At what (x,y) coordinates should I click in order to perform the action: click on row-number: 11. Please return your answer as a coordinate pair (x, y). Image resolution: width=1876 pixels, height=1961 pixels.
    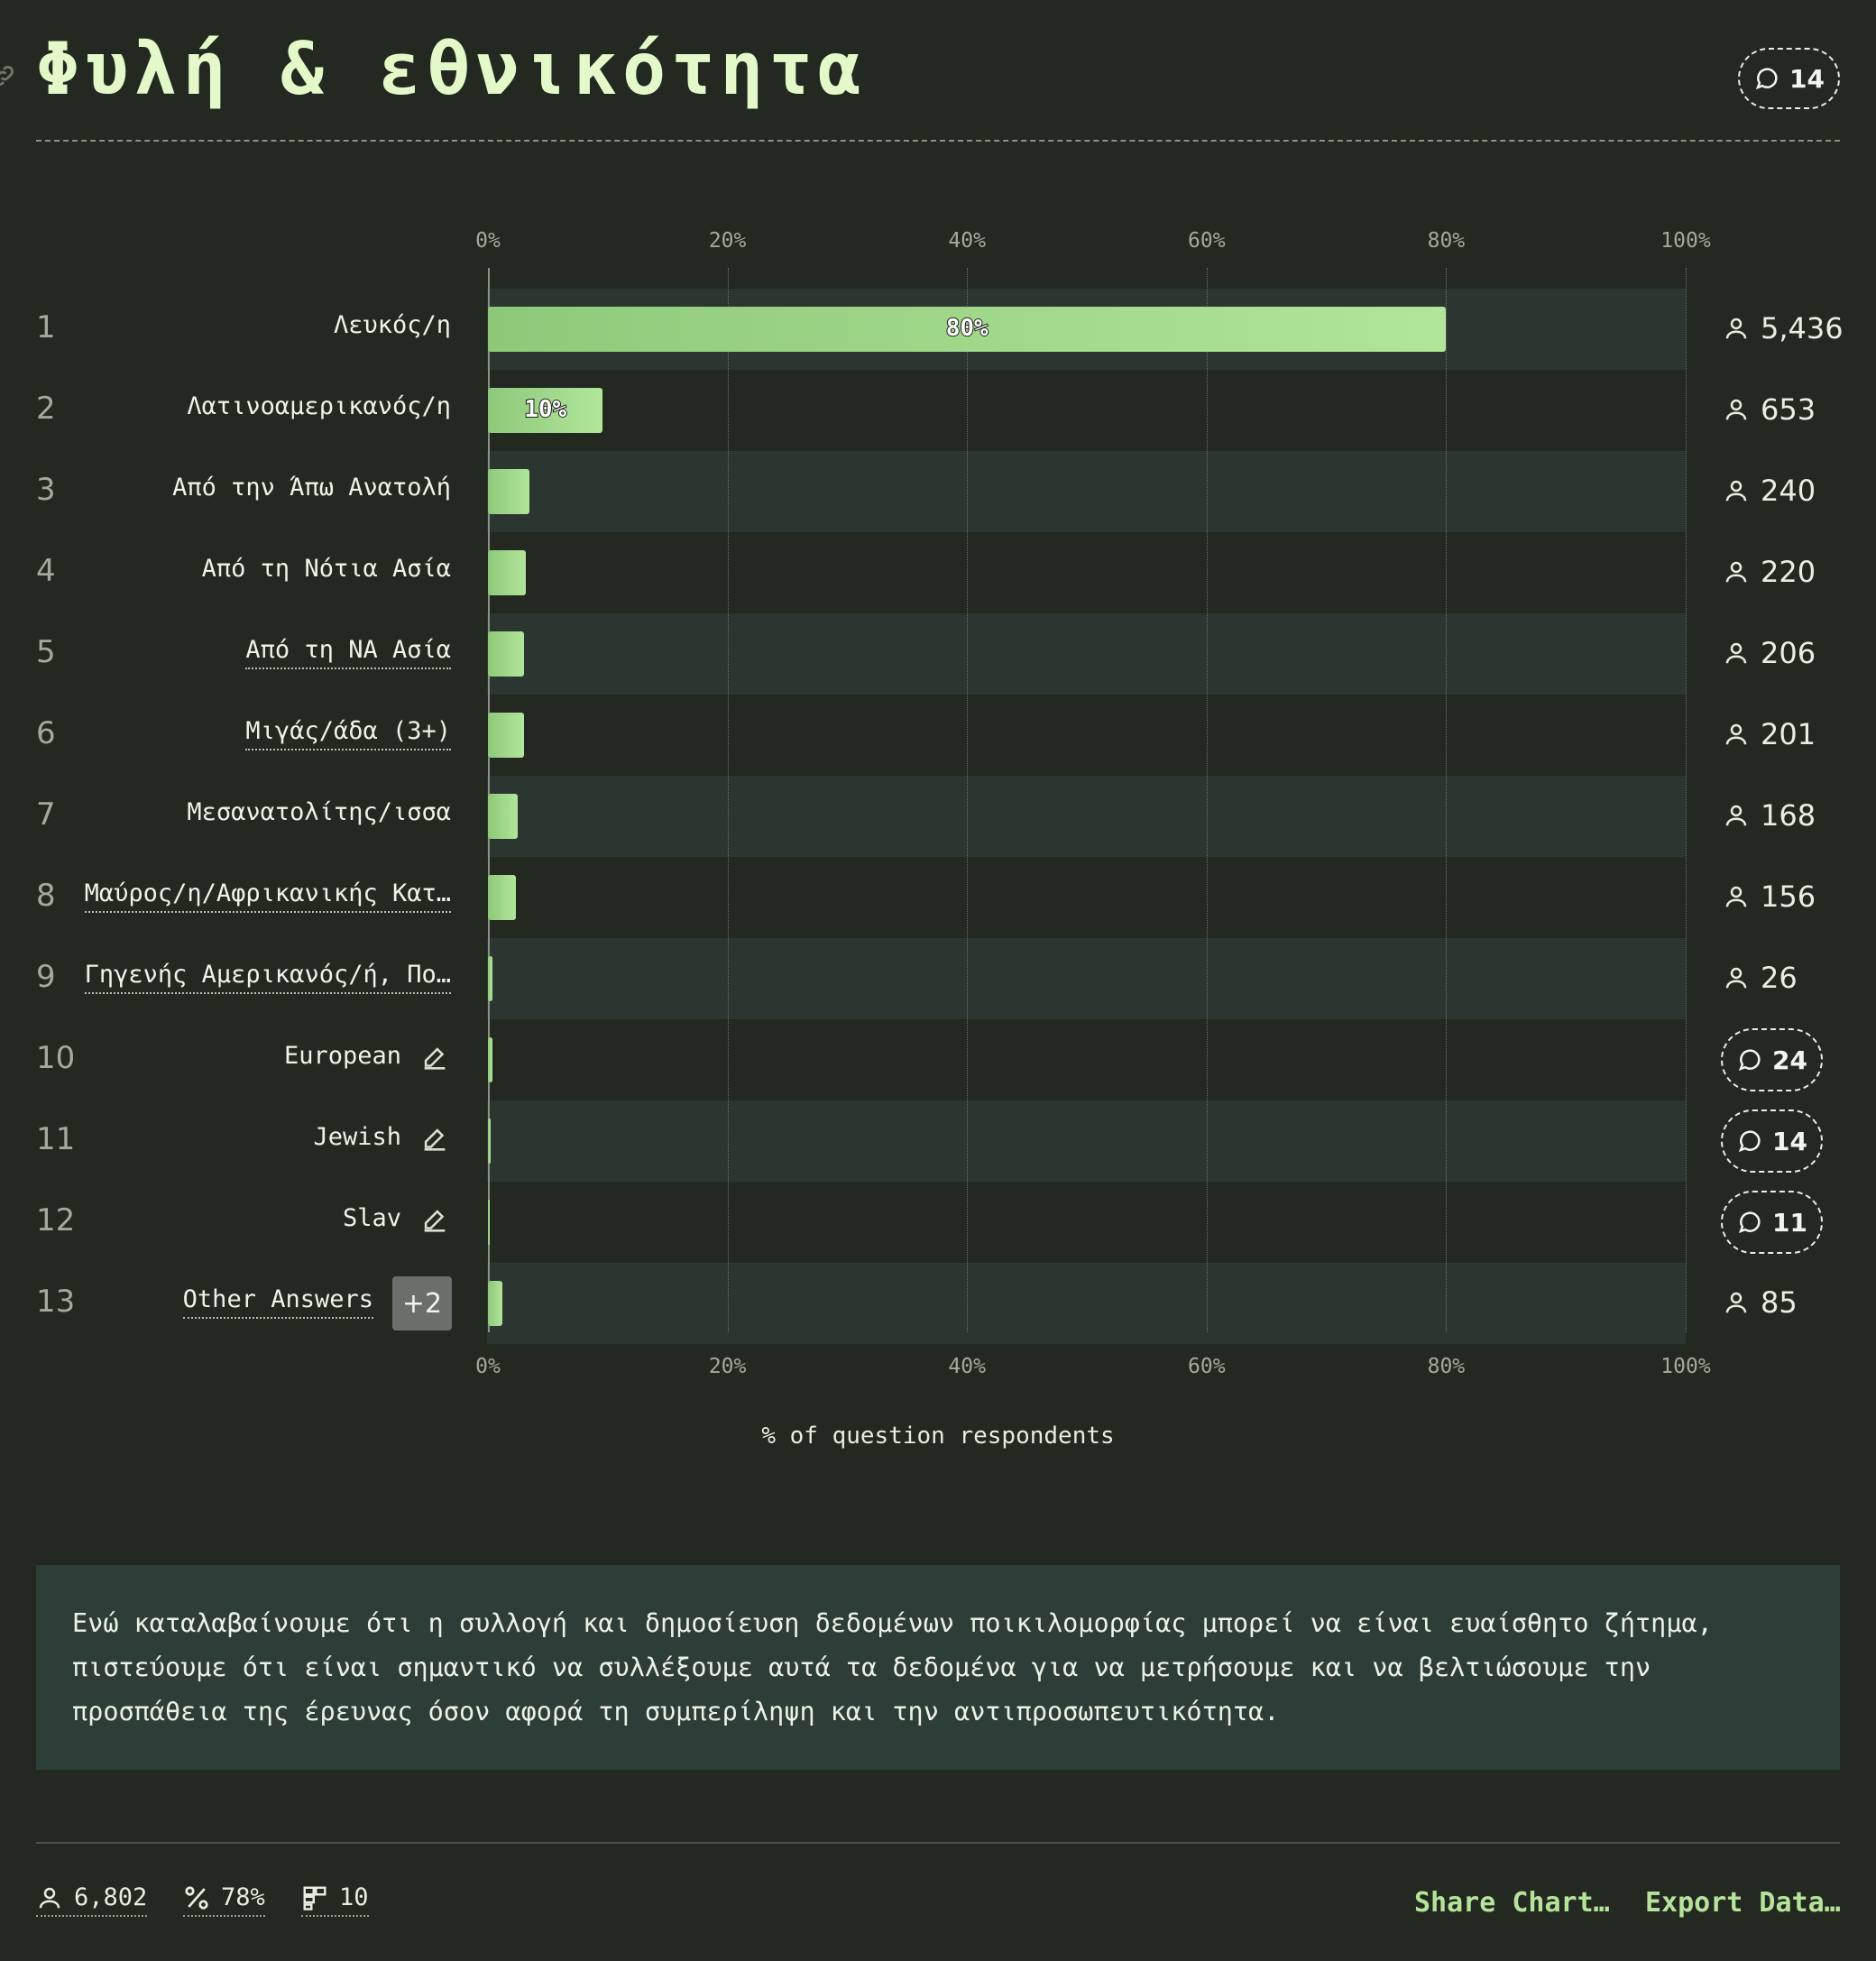
    Looking at the image, I should click on (56, 1139).